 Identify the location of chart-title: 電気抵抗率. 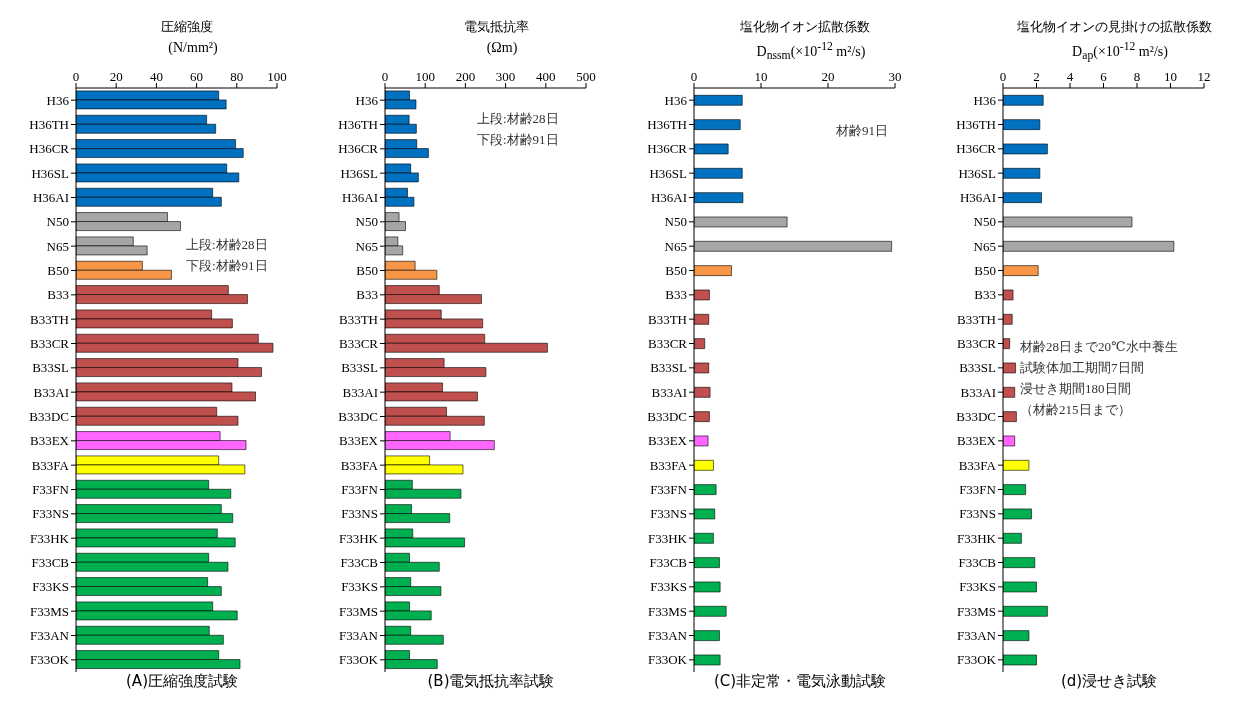
(496, 27).